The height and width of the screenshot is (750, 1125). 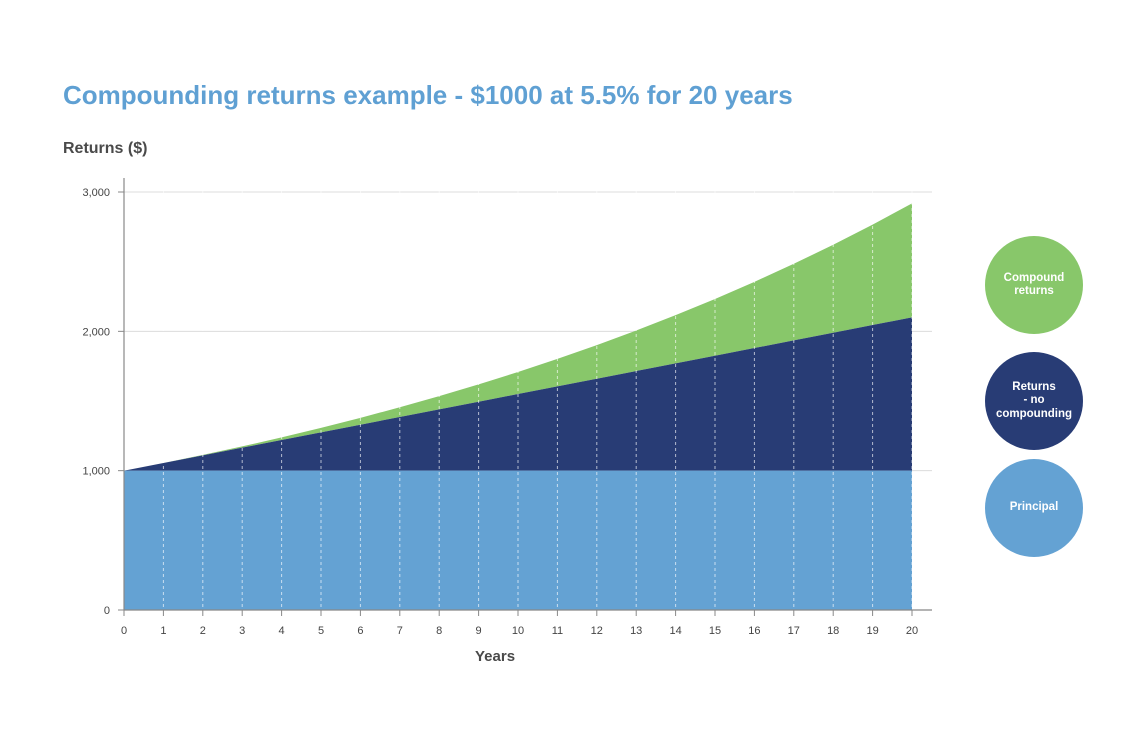 What do you see at coordinates (518, 631) in the screenshot?
I see `x-tick-label: 10` at bounding box center [518, 631].